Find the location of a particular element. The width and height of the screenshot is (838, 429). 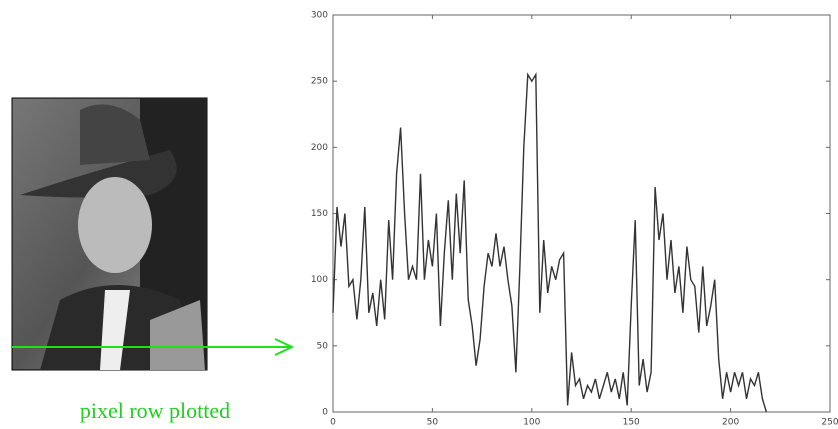

x-tick-label: 50 is located at coordinates (433, 423).